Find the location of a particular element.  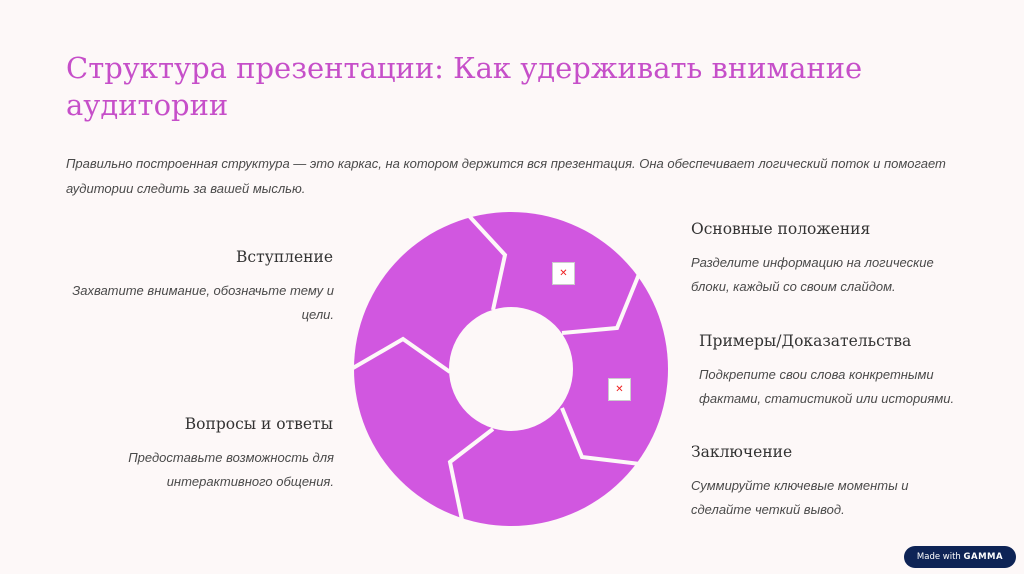

section-heading: Примеры/Доказательства is located at coordinates (805, 341).